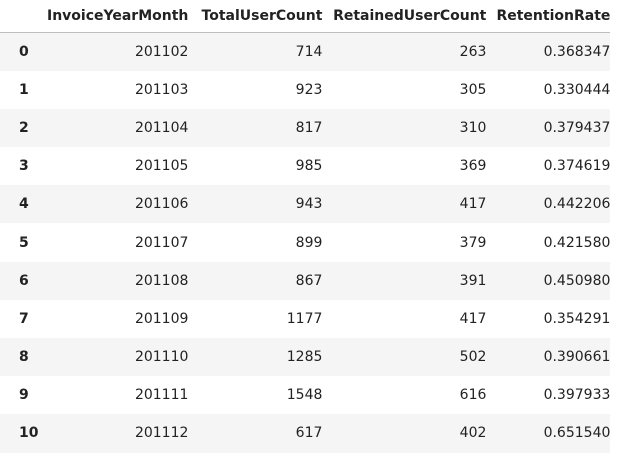  I want to click on cell-invoice-year-month: 201102, so click(161, 51).